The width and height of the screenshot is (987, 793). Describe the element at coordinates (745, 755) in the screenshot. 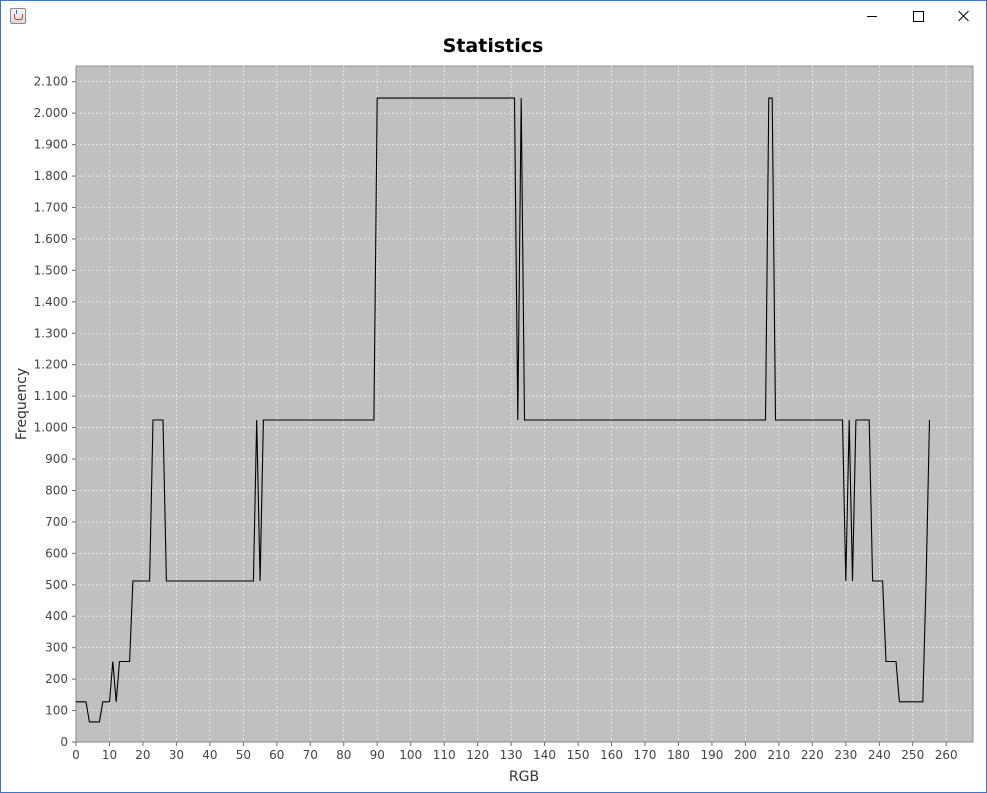

I see `x-tick-label: 200` at that location.